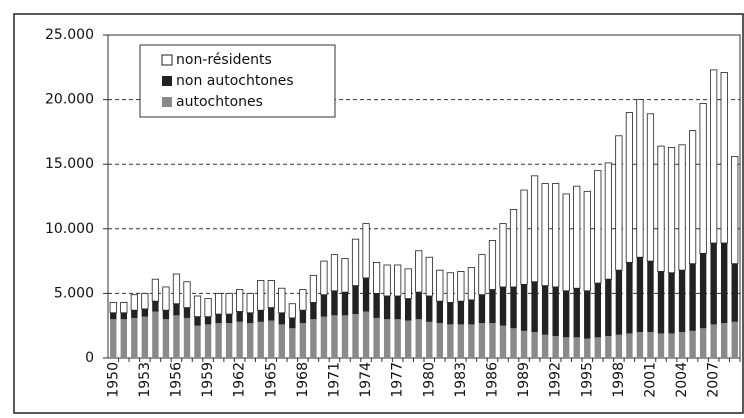 The height and width of the screenshot is (418, 744). What do you see at coordinates (682, 380) in the screenshot?
I see `x-tick-label: 2004` at bounding box center [682, 380].